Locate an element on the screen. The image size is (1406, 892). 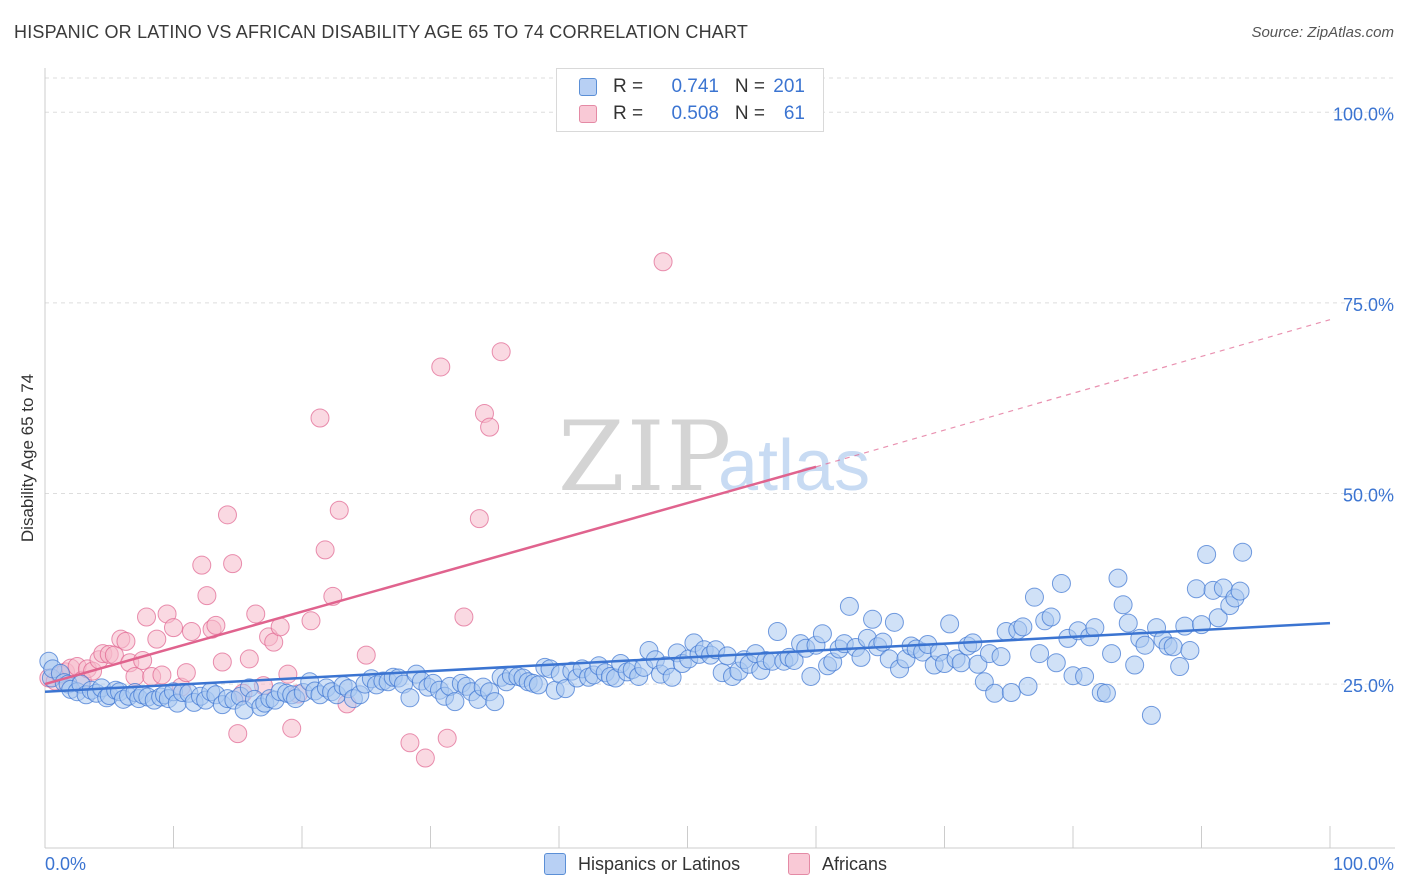
stats-row-hispanics: R = 0.741 N = 201 is located at coordinates (692, 87).